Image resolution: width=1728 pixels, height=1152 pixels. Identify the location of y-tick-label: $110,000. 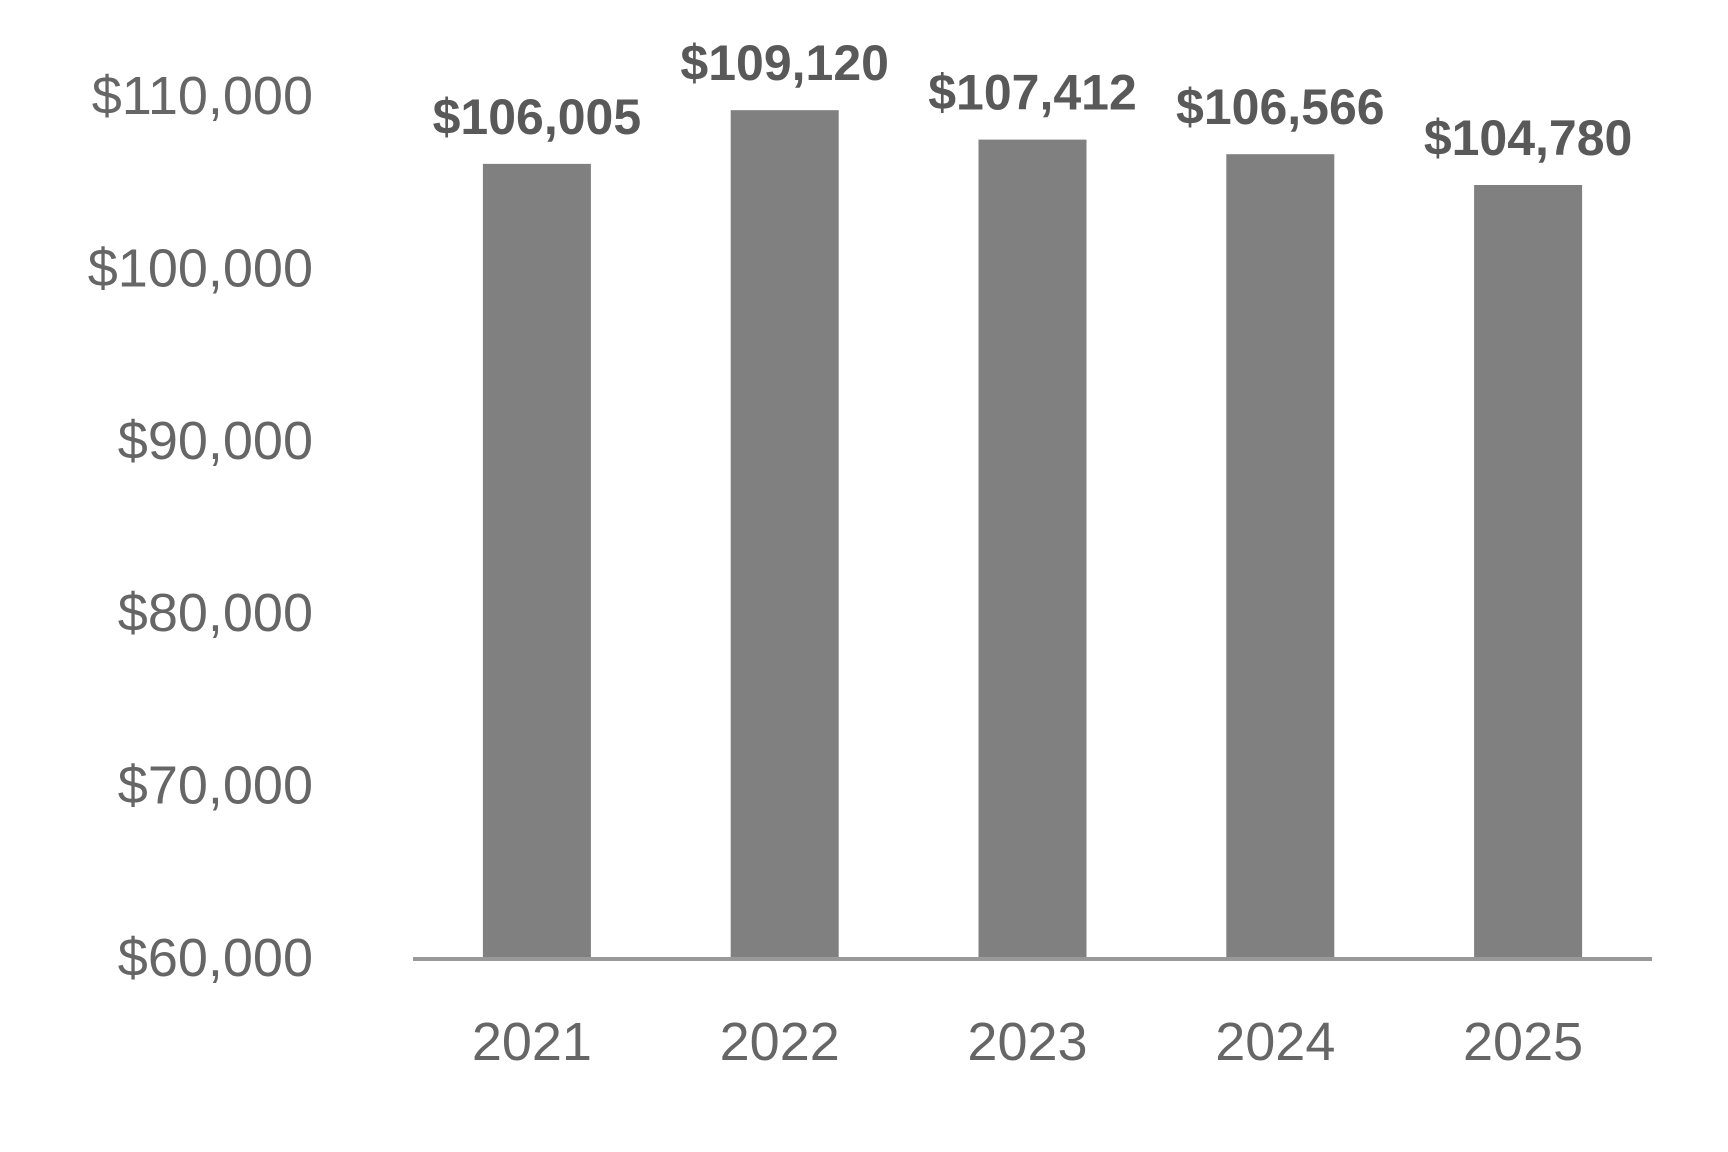
(202, 96).